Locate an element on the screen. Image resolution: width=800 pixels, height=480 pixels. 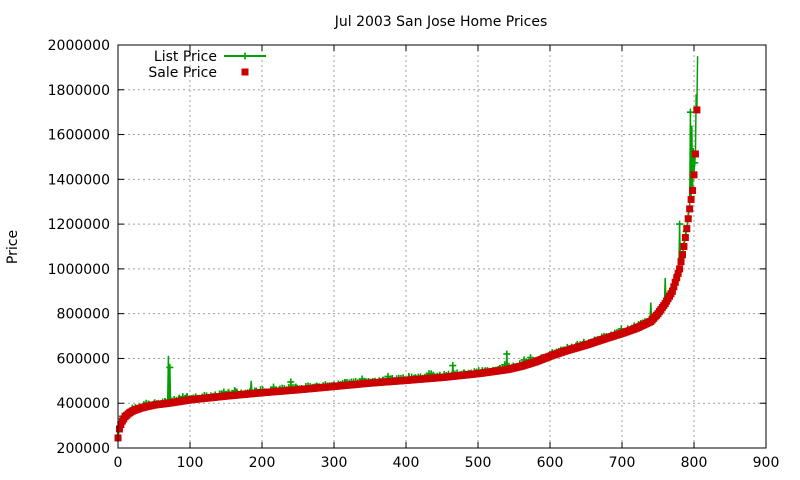
y-tick-label: 1200000 is located at coordinates (79, 225).